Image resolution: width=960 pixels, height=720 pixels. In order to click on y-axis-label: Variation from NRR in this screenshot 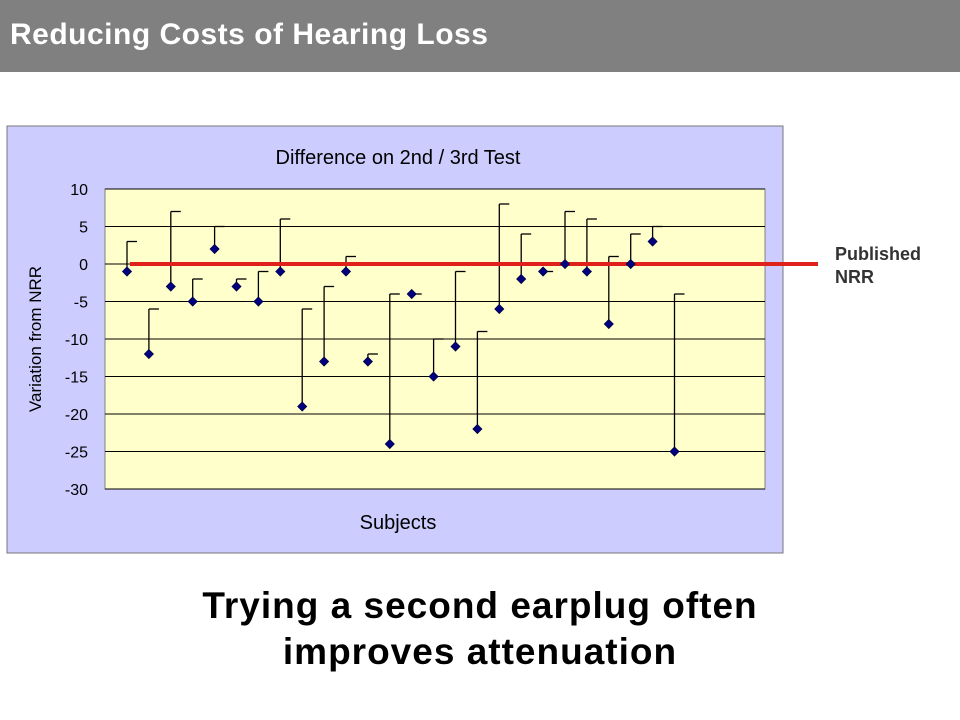, I will do `click(35, 339)`.